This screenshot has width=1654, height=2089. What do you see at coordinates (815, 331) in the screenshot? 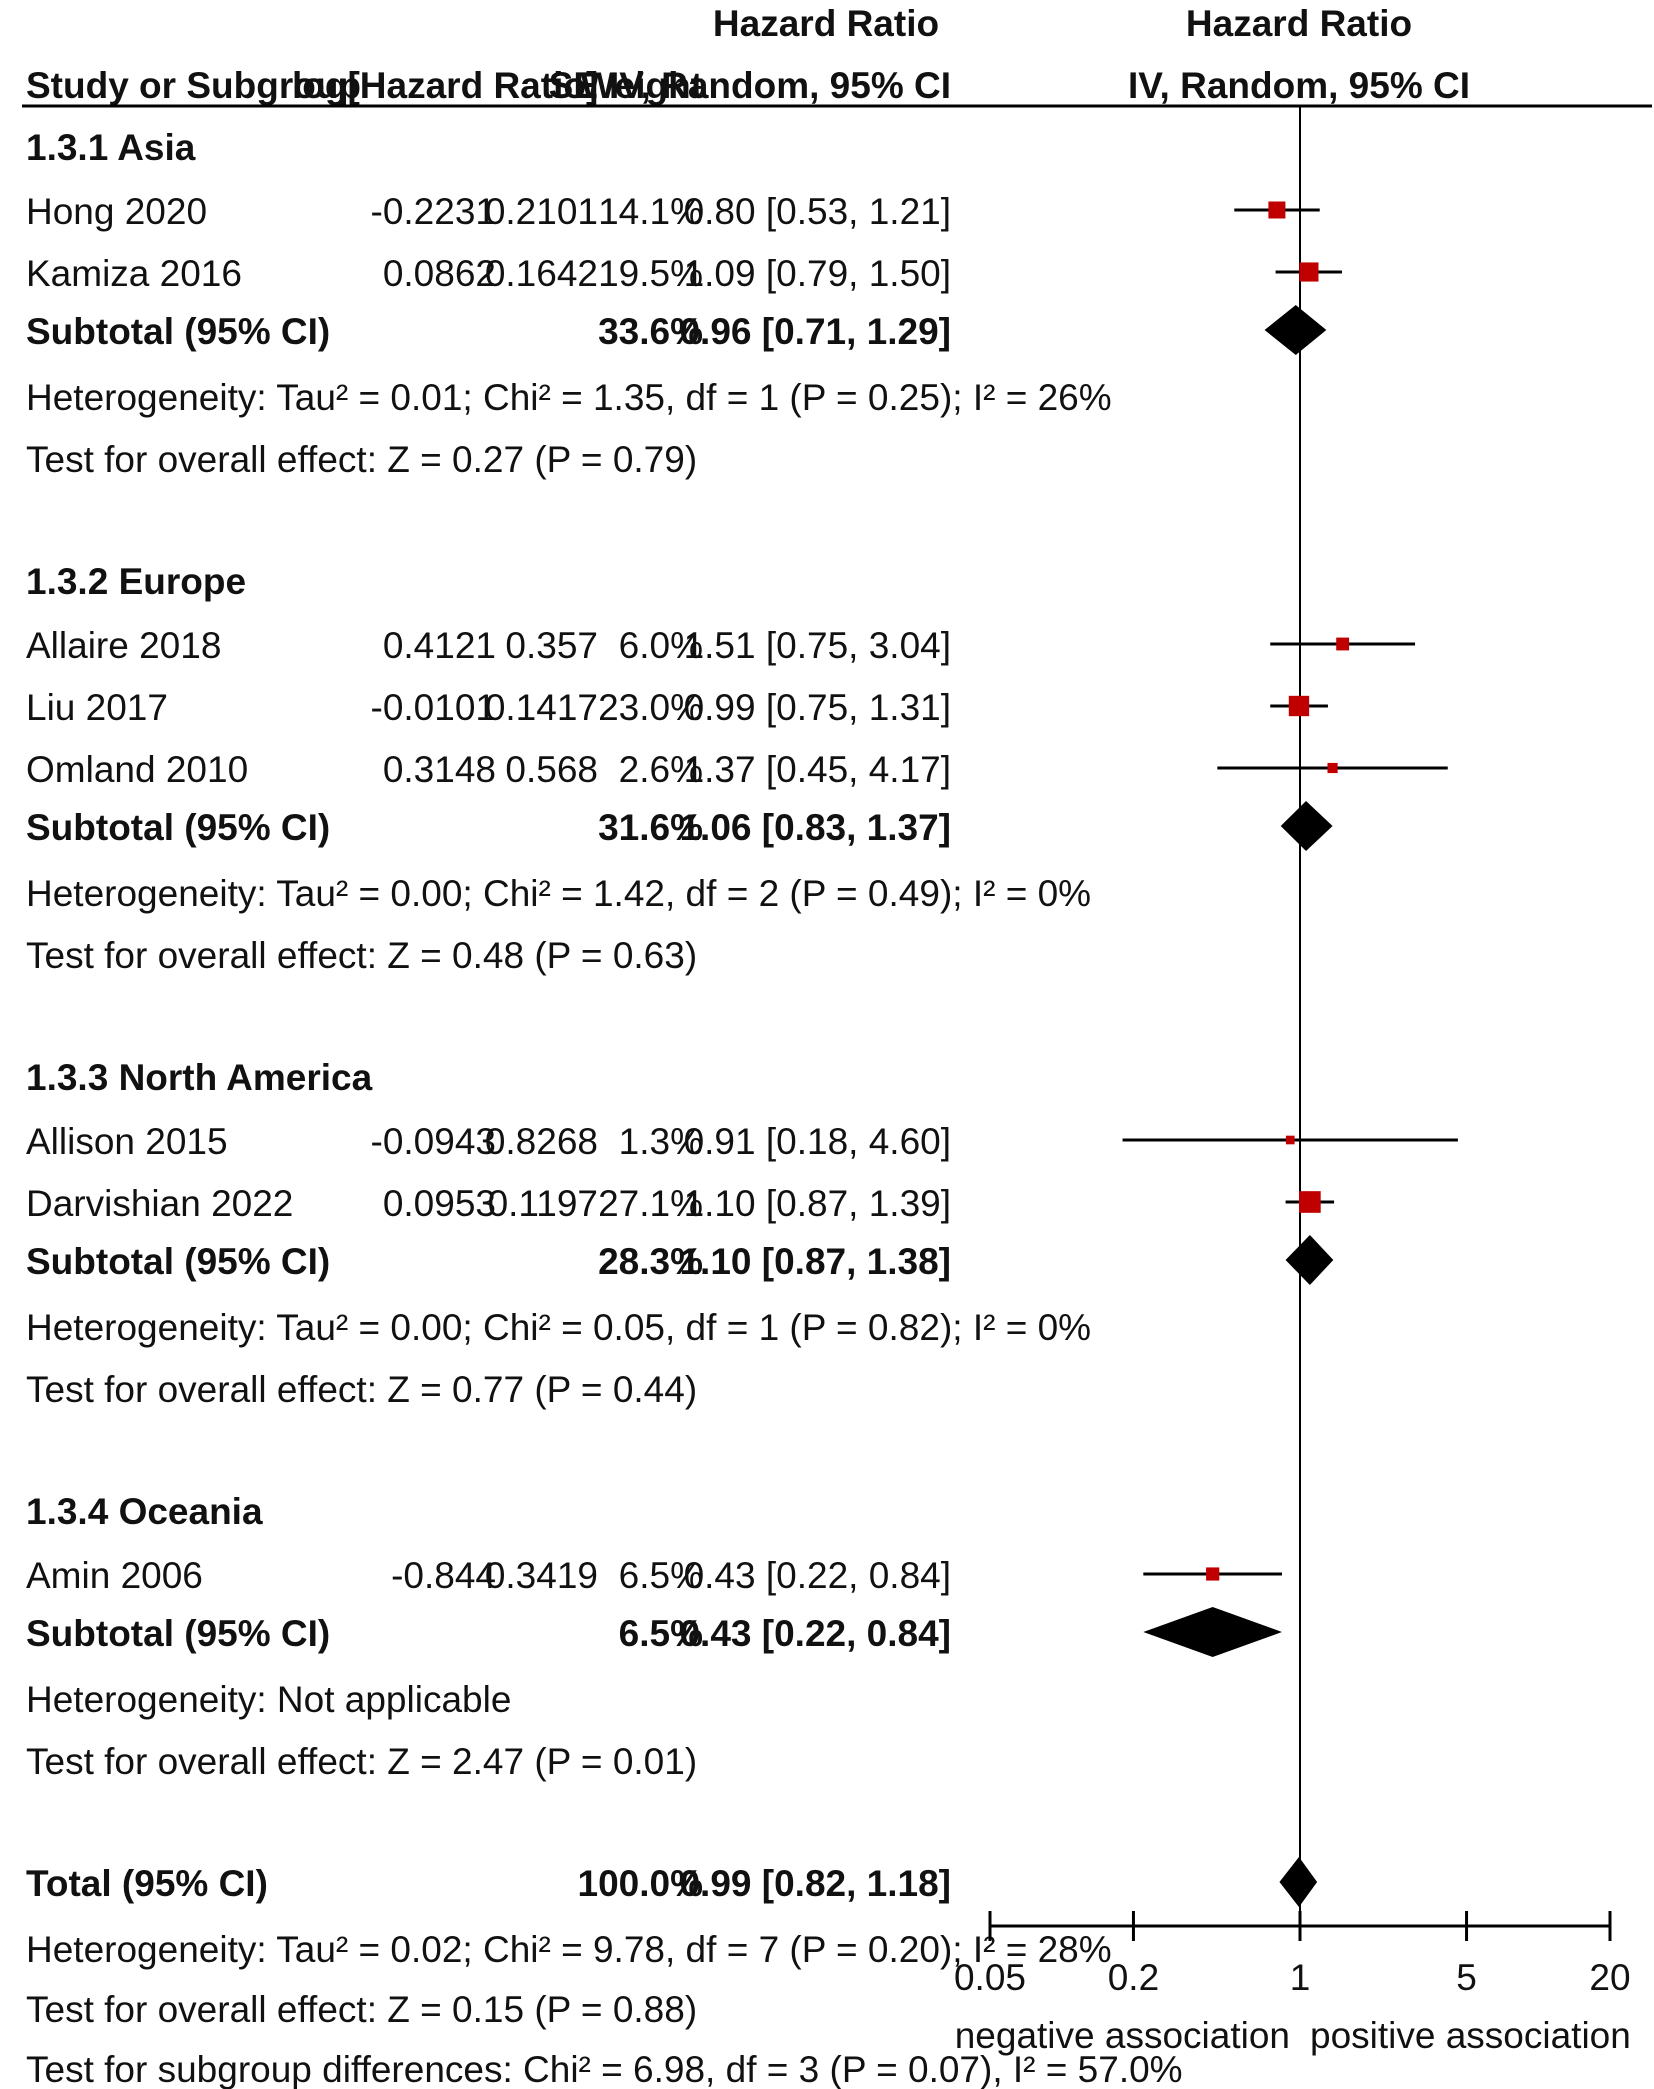
I see `subtotal-ci: 0.96 [0.71, 1.29]` at bounding box center [815, 331].